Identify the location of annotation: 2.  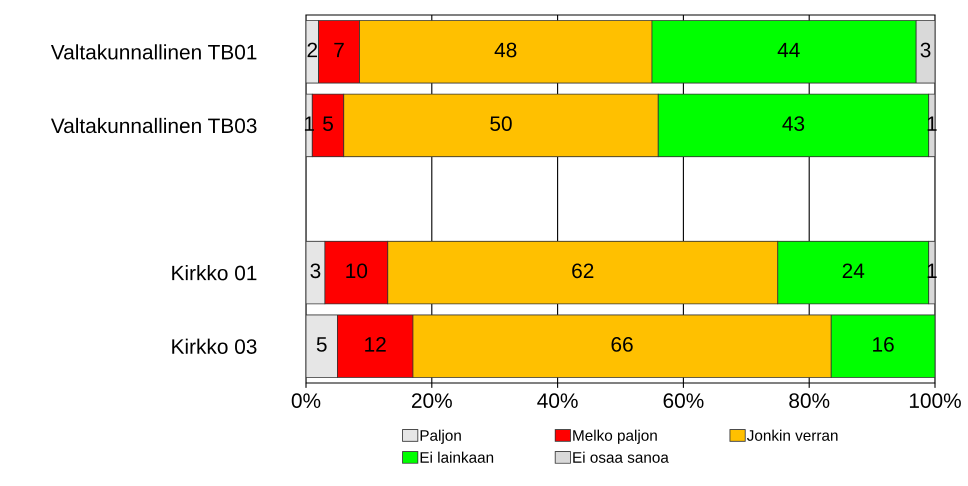
(313, 50).